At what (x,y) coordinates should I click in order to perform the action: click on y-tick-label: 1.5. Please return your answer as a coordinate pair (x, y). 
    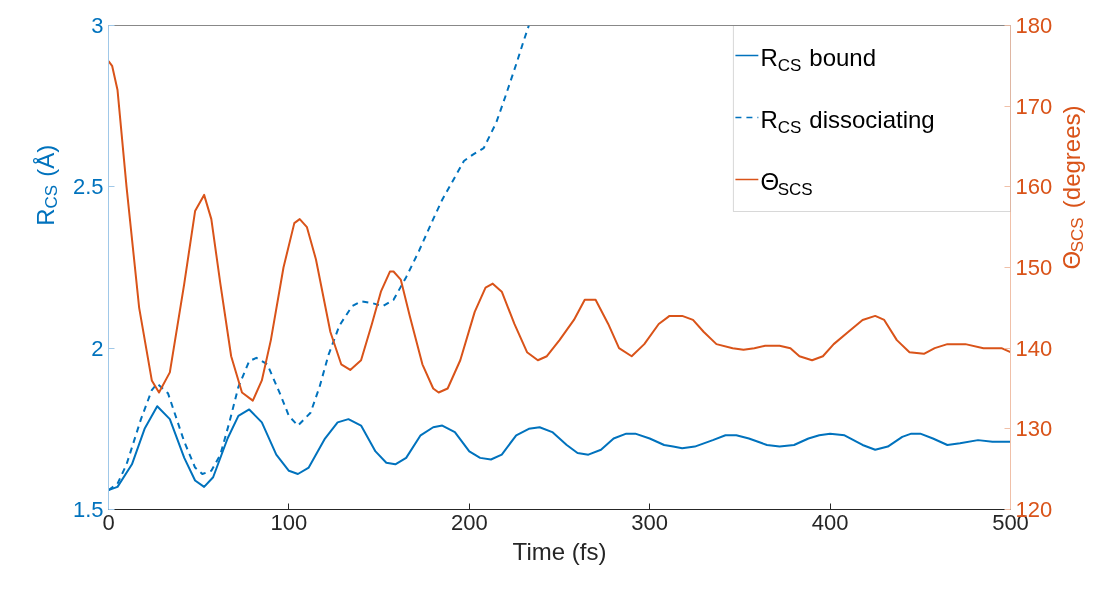
    Looking at the image, I should click on (88, 509).